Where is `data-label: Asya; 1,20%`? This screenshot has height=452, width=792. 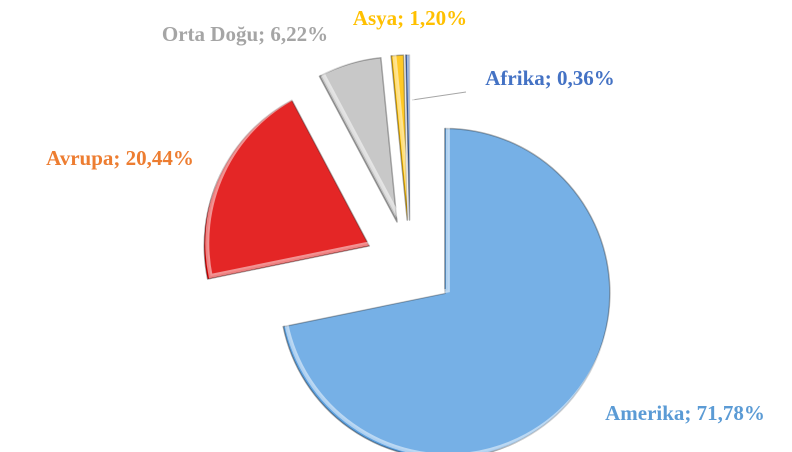
data-label: Asya; 1,20% is located at coordinates (410, 18).